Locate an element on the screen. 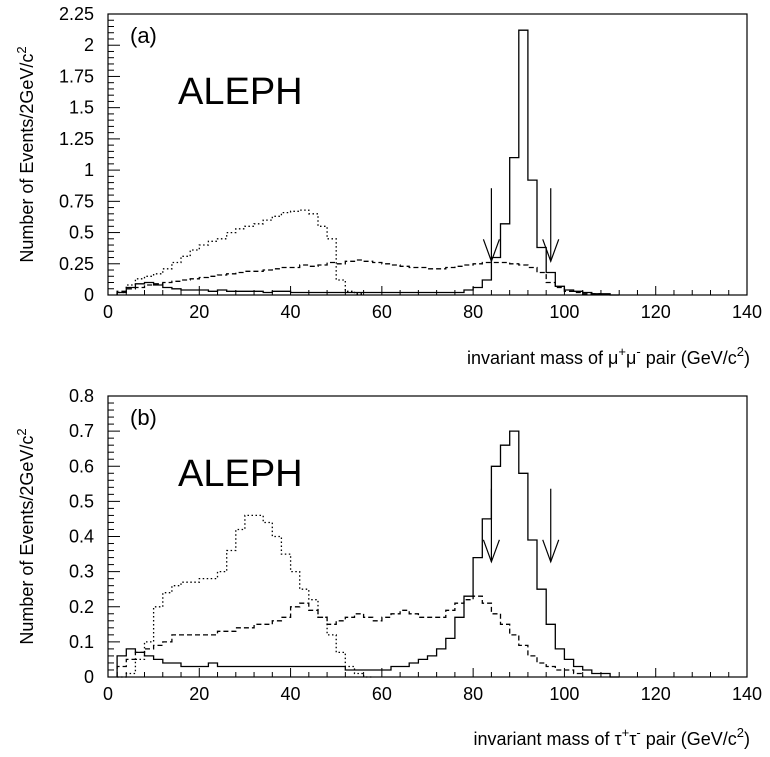 The height and width of the screenshot is (757, 770). x-axis-title: invariant mass of μ+μ- pair (GeV/c2) is located at coordinates (608, 356).